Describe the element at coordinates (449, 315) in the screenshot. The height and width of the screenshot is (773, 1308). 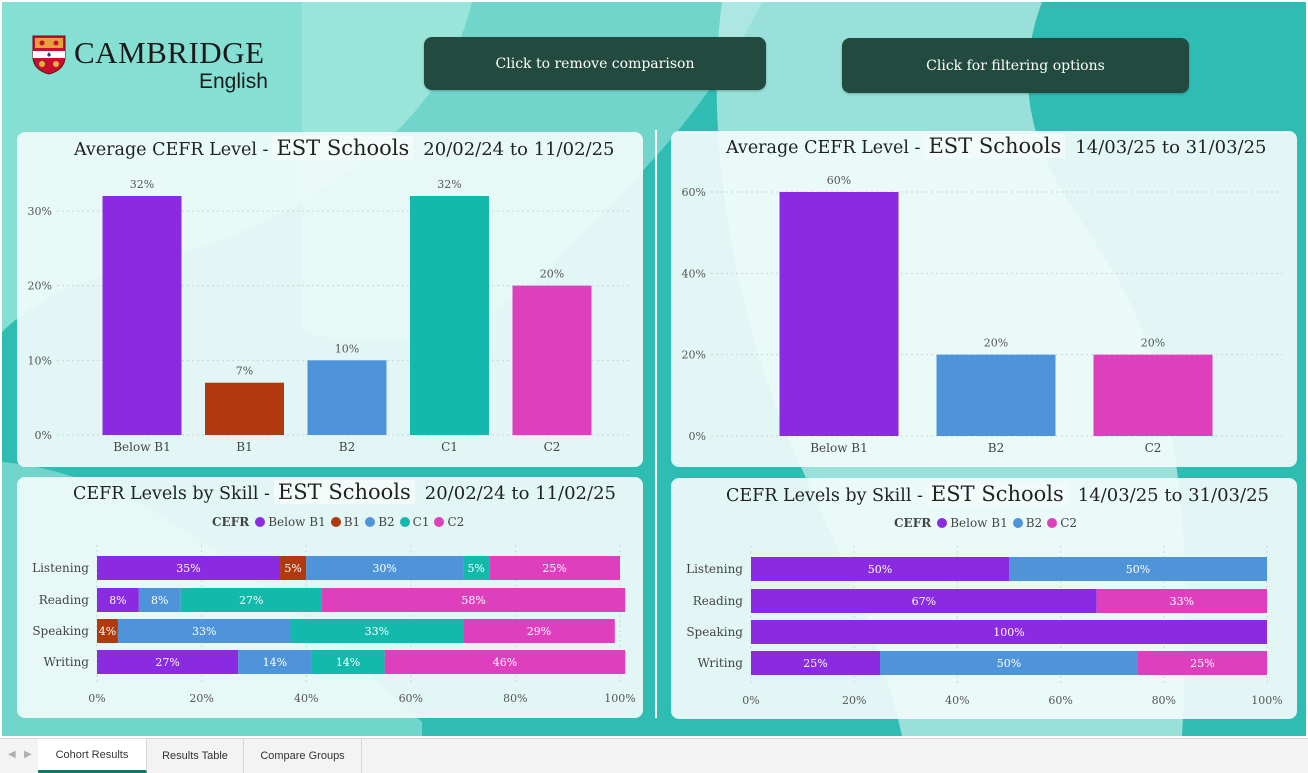
I see `bar-c1` at that location.